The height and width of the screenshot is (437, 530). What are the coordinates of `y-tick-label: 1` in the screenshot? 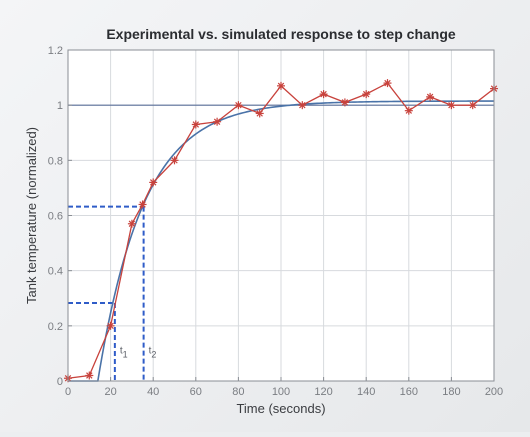 It's located at (60, 106).